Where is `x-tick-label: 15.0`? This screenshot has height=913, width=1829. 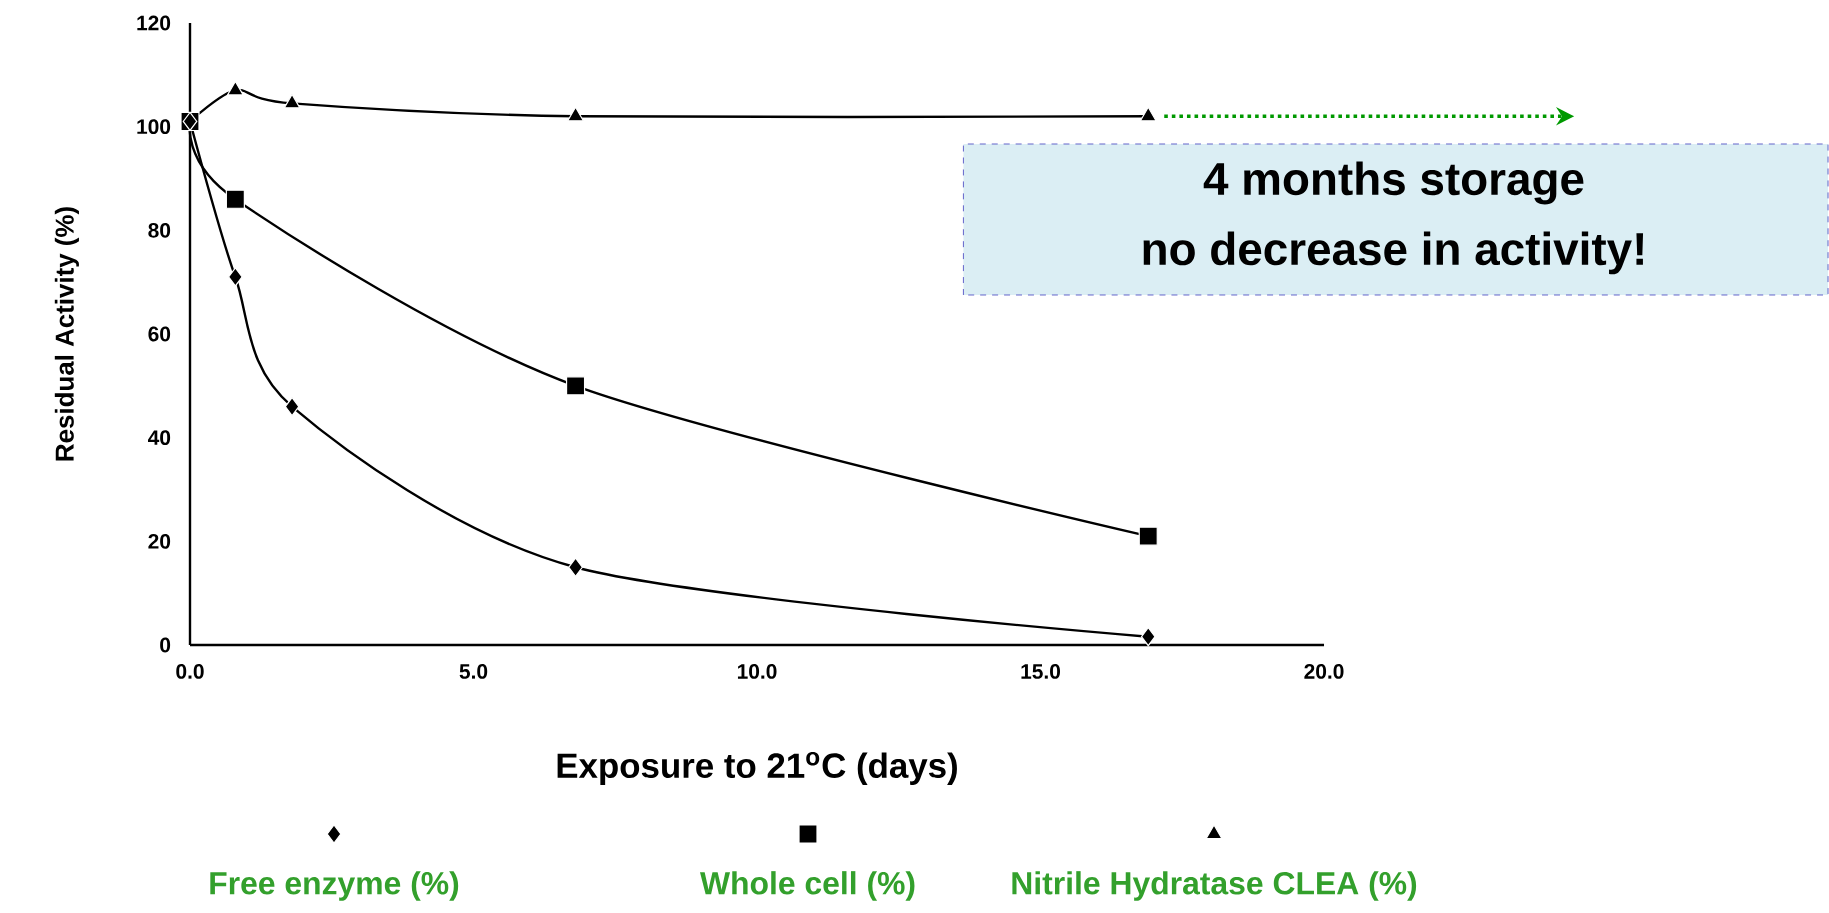 x-tick-label: 15.0 is located at coordinates (1041, 671).